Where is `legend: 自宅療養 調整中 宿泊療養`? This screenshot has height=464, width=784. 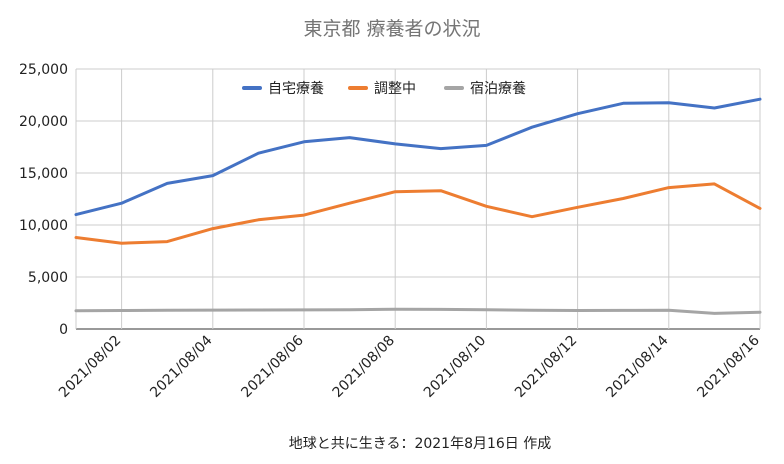 legend: 自宅療養 調整中 宿泊療養 is located at coordinates (384, 88).